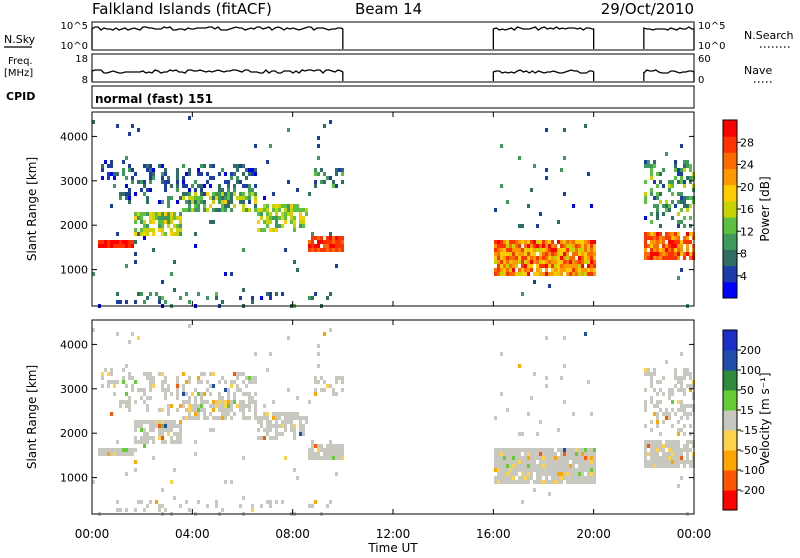  I want to click on station-title: Falkland Islands (fitACF), so click(182, 9).